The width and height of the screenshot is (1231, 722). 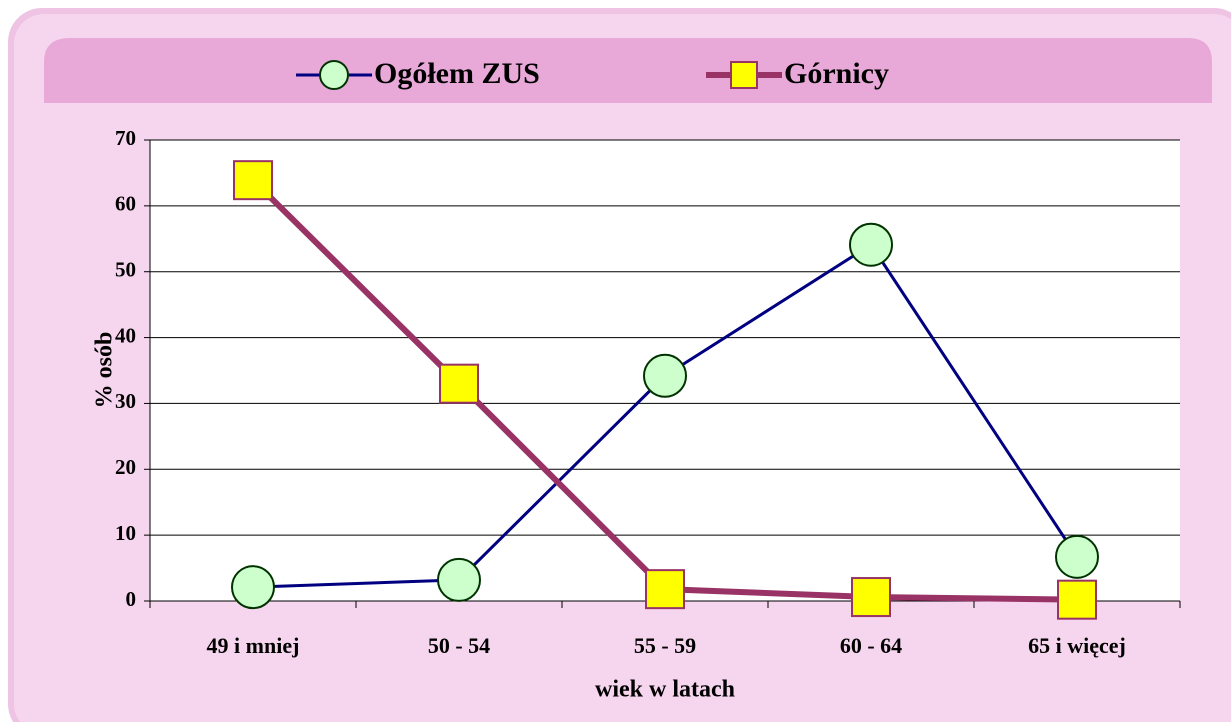 What do you see at coordinates (131, 599) in the screenshot?
I see `y-tick-label: 0` at bounding box center [131, 599].